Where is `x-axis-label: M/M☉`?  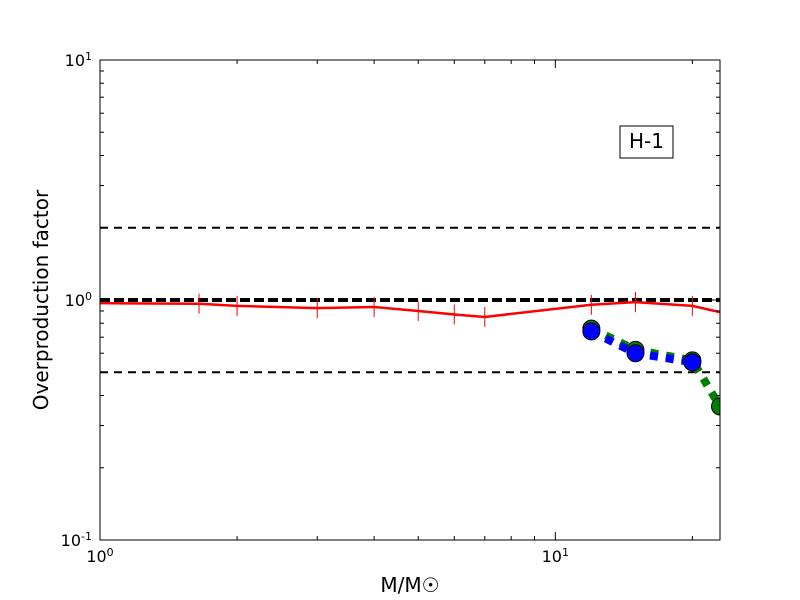 x-axis-label: M/M☉ is located at coordinates (409, 585).